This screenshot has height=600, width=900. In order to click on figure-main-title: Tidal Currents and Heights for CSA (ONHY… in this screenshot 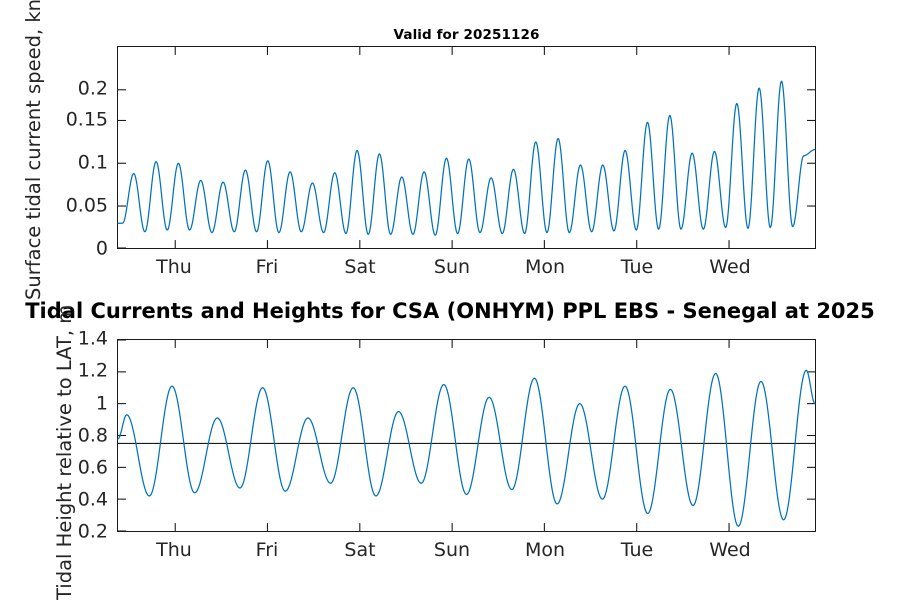, I will do `click(450, 311)`.